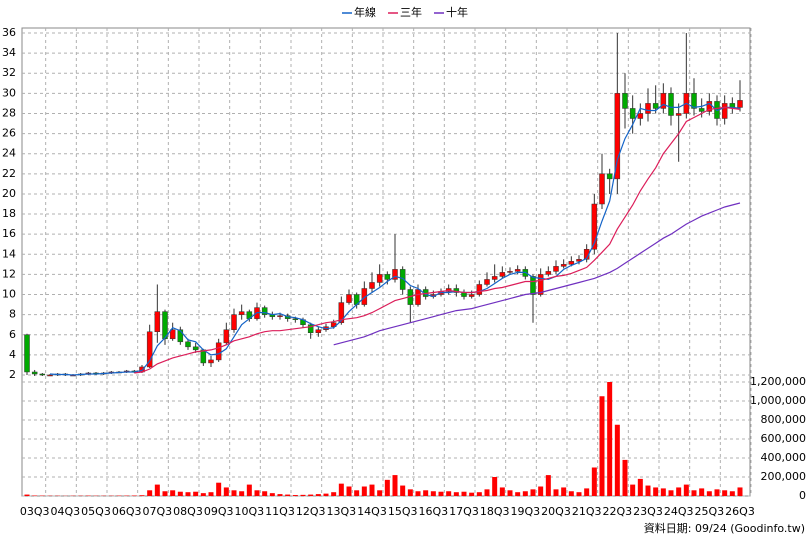 Image resolution: width=808 pixels, height=540 pixels. I want to click on y-tick-label: 36, so click(9, 32).